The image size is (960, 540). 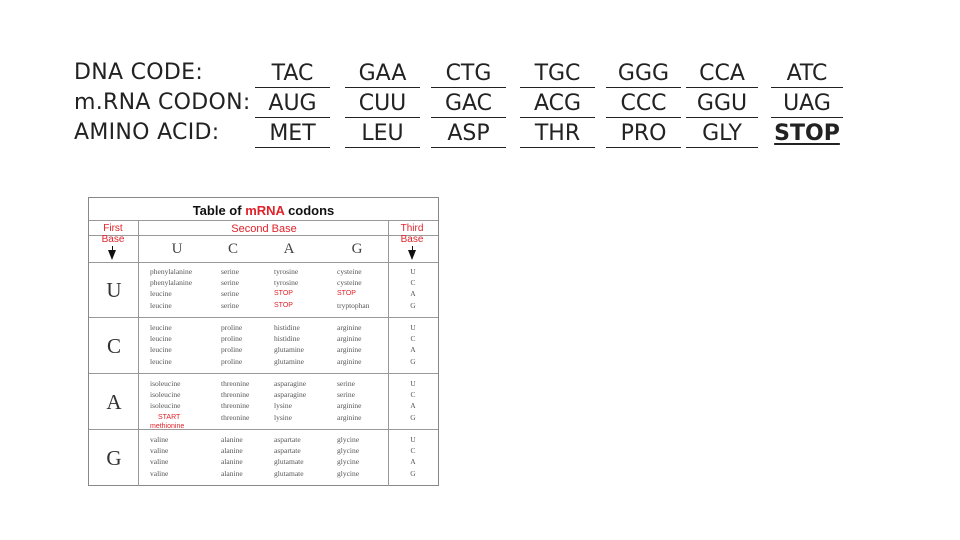 What do you see at coordinates (412, 239) in the screenshot?
I see `third-base-label: Base` at bounding box center [412, 239].